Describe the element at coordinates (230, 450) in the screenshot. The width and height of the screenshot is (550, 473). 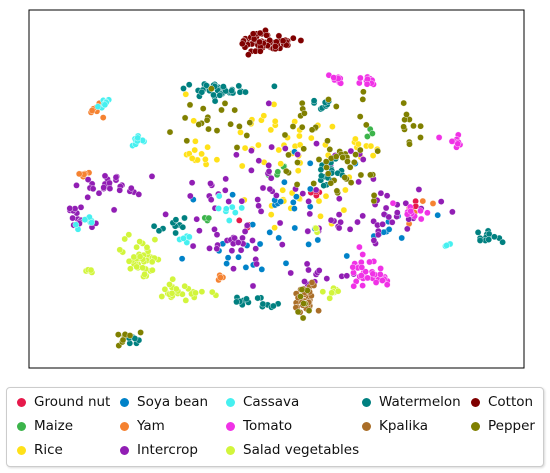
I see `legend-marker-salad-vegetables` at that location.